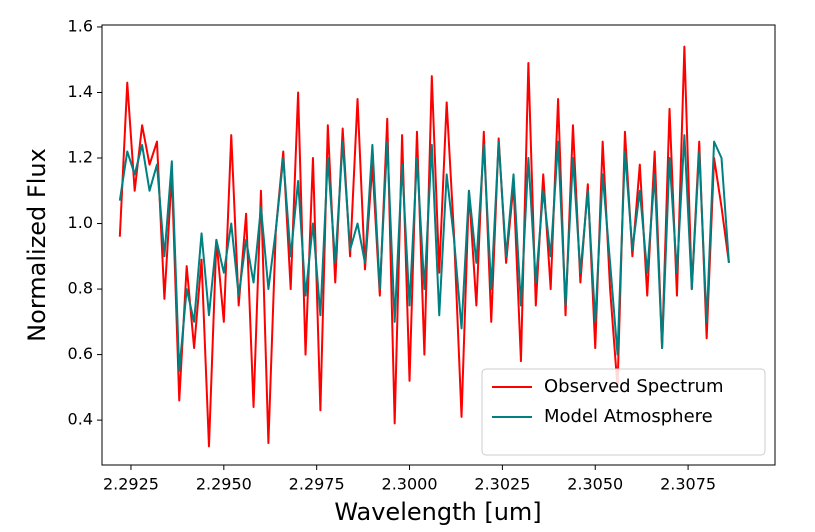 This screenshot has height=532, width=815. Describe the element at coordinates (80, 25) in the screenshot. I see `y-tick-label: 1.6` at that location.